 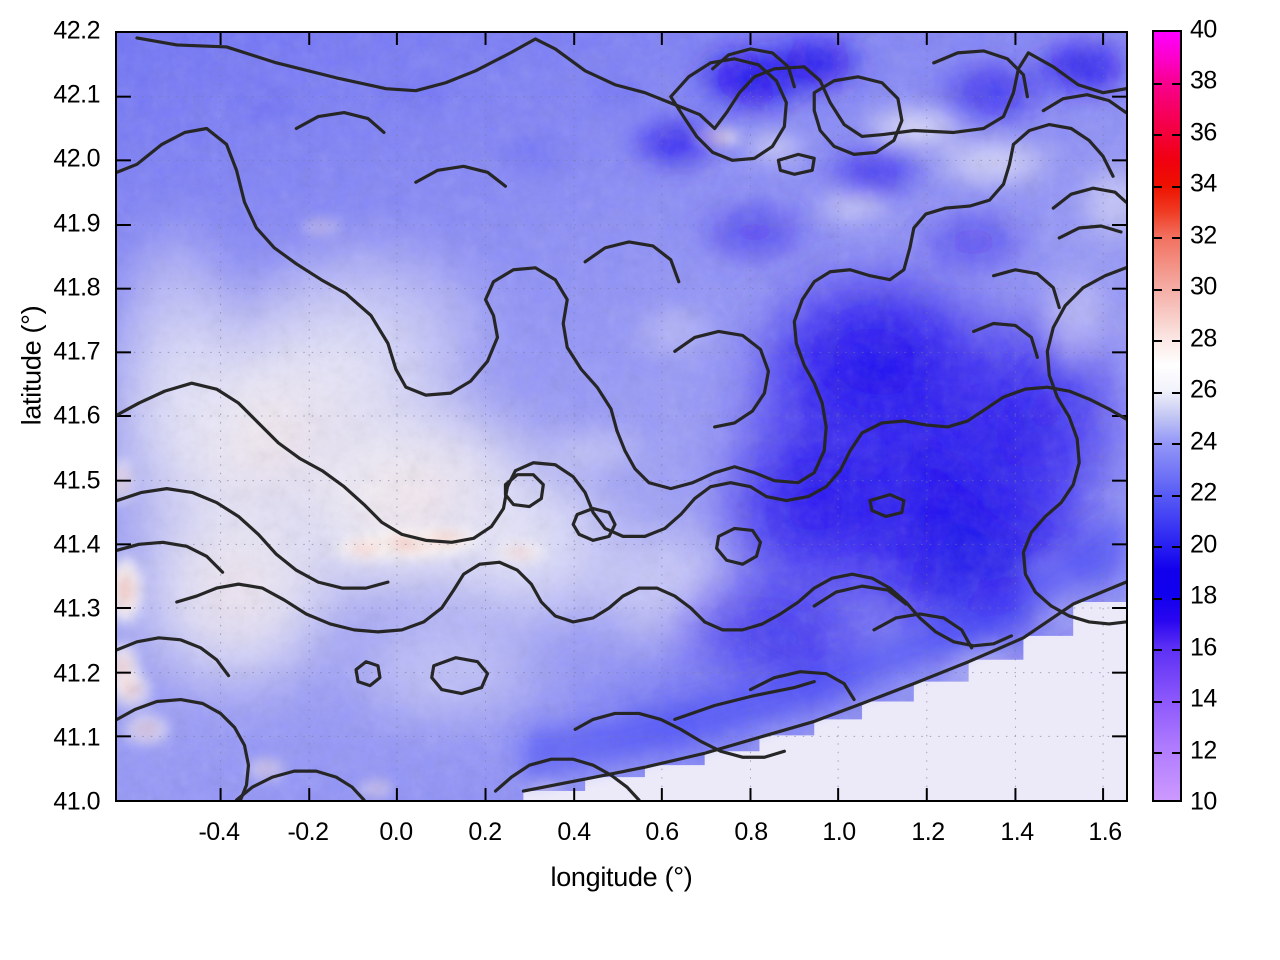 I want to click on colorbar-tick-label: 24, so click(x=1203, y=441).